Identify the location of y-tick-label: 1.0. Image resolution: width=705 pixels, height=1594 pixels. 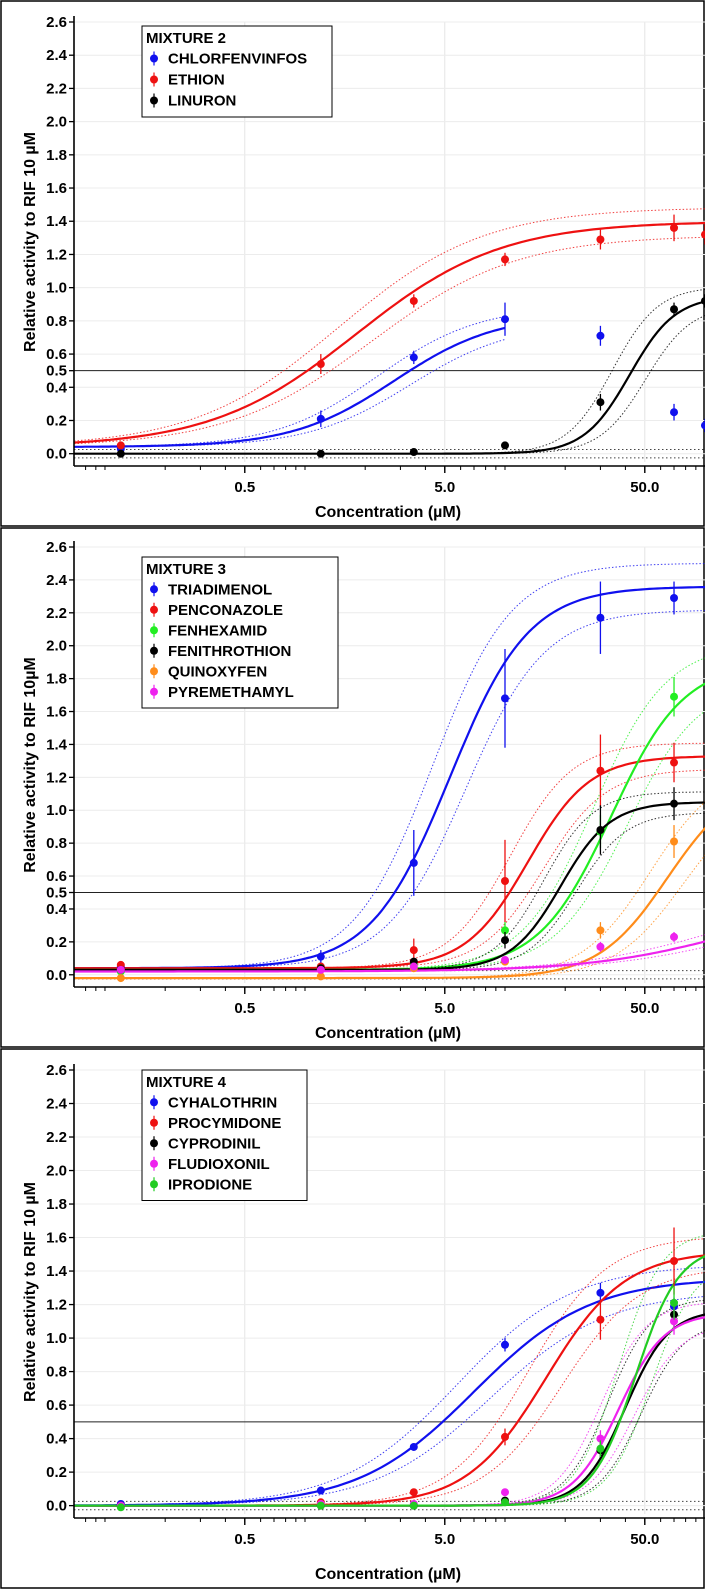
(56, 288).